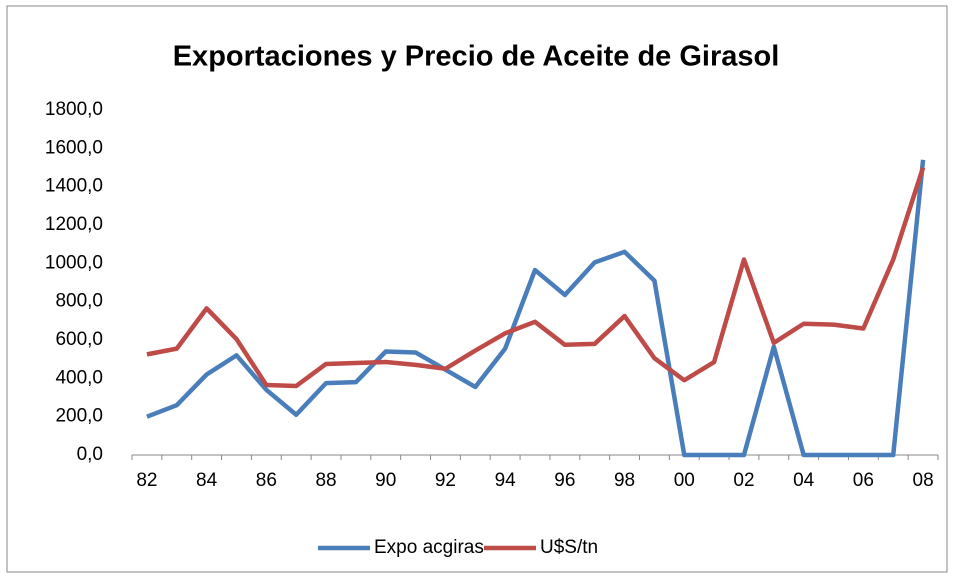 The height and width of the screenshot is (578, 958). Describe the element at coordinates (74, 186) in the screenshot. I see `y-tick-label: 1400,0` at that location.